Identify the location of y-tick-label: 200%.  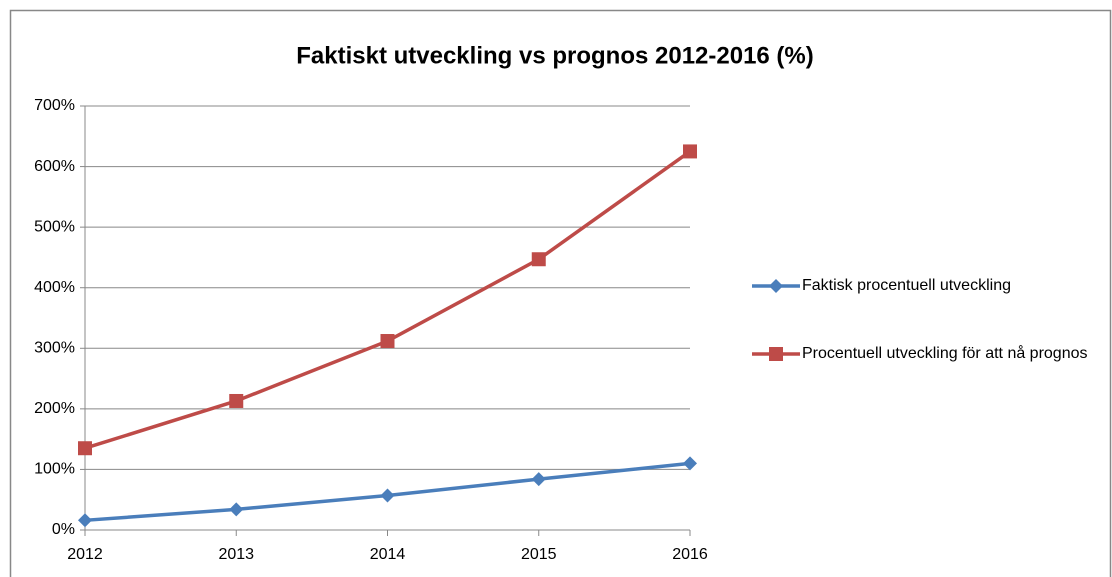
(54, 408).